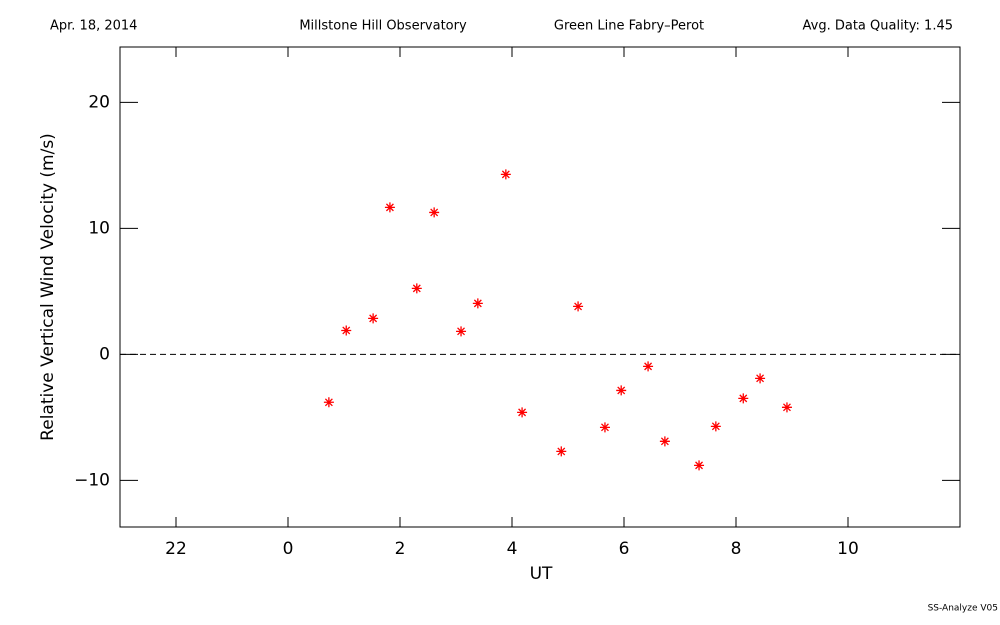 The width and height of the screenshot is (1000, 625). Describe the element at coordinates (104, 354) in the screenshot. I see `y-tick-label: 0` at that location.